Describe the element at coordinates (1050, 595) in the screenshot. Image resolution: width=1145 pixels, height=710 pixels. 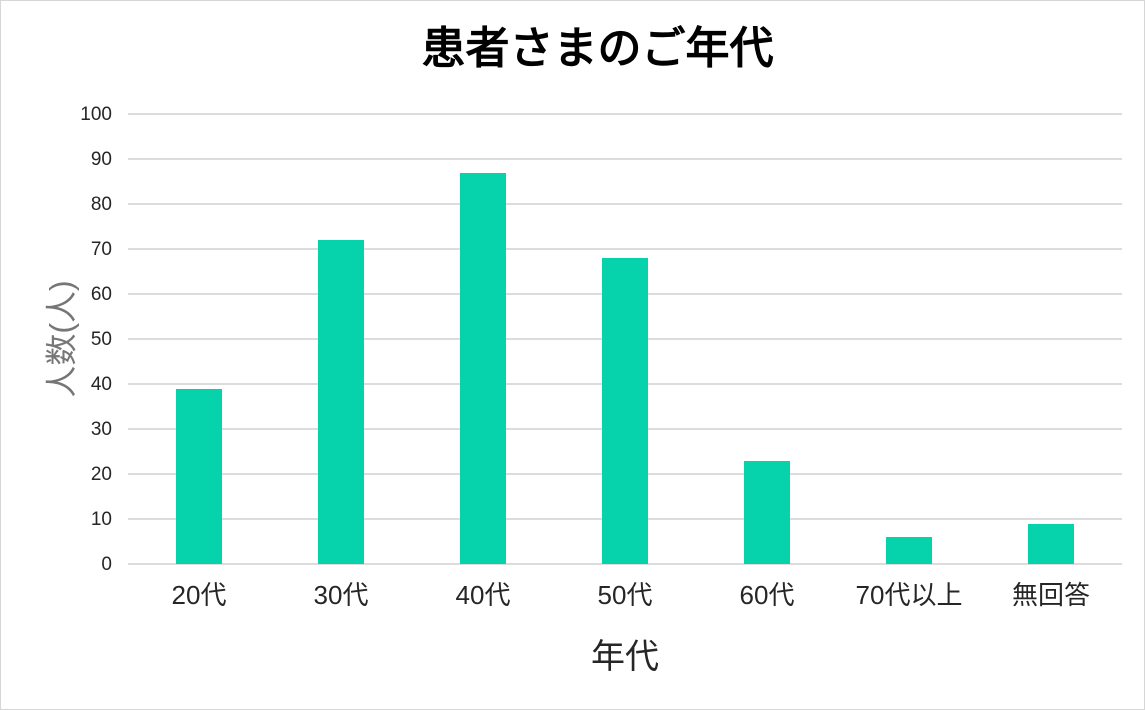
I see `x-tick-label-6: 無回答` at that location.